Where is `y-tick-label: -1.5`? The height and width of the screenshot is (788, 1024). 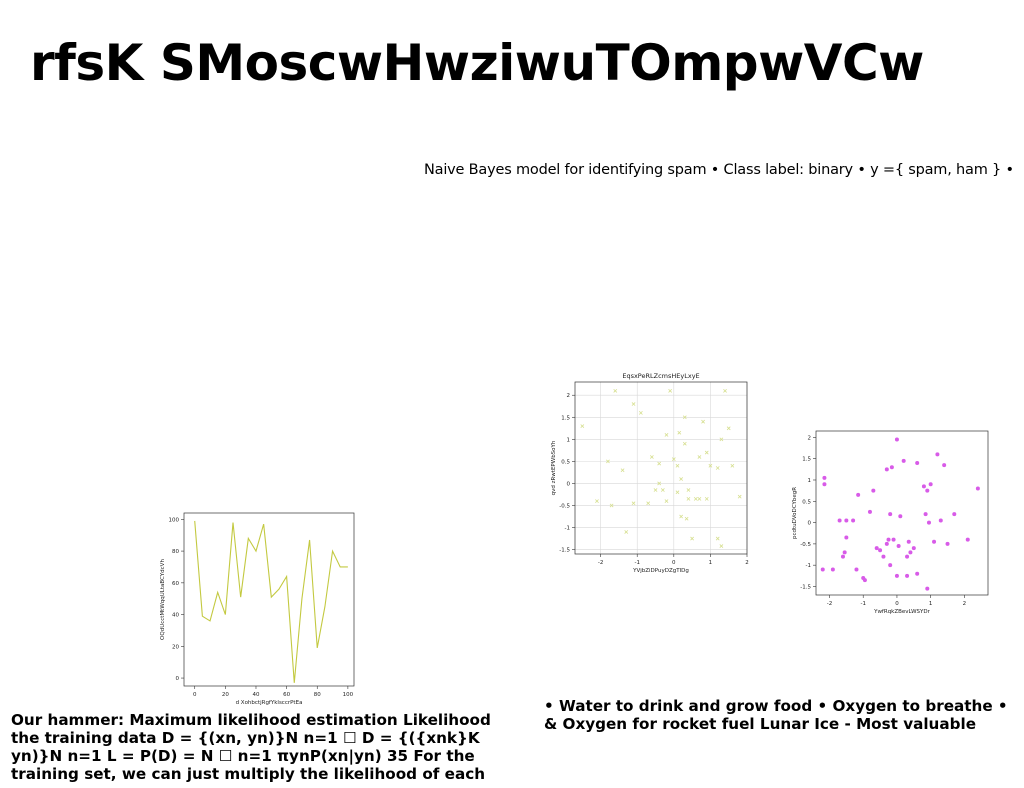 y-tick-label: -1.5 is located at coordinates (564, 551).